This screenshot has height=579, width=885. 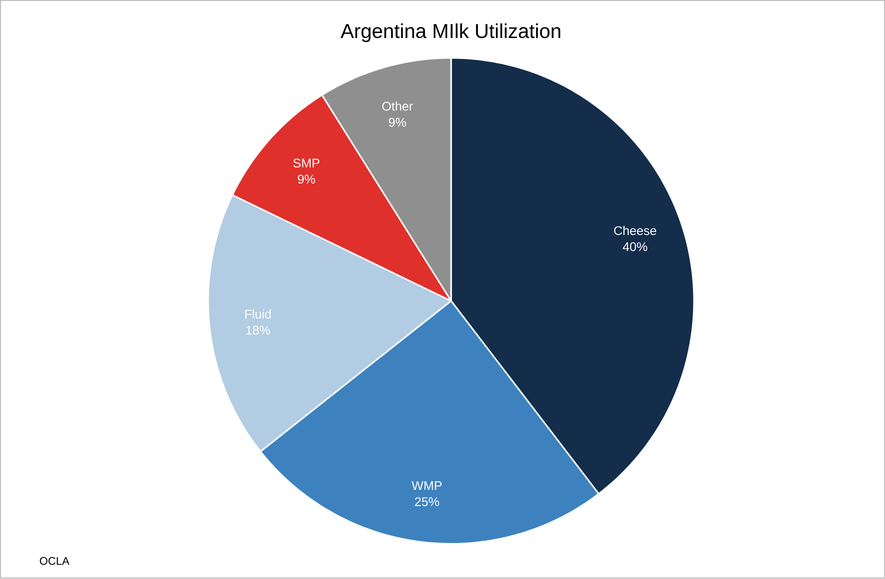 What do you see at coordinates (258, 314) in the screenshot?
I see `slice-label: Fluid` at bounding box center [258, 314].